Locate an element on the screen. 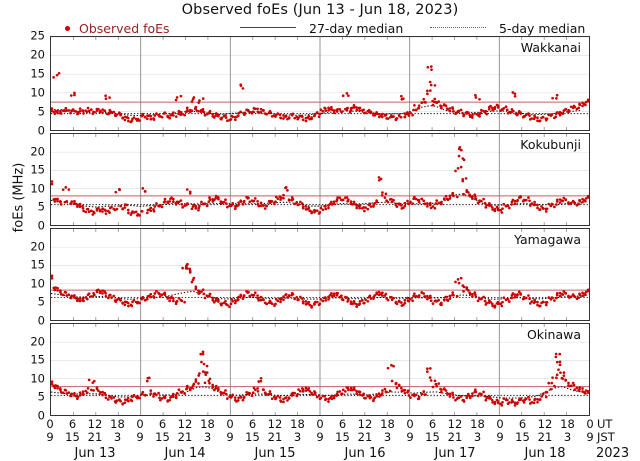 Image resolution: width=640 pixels, height=461 pixels. x-axis-day-label: Jun 15 is located at coordinates (275, 453).